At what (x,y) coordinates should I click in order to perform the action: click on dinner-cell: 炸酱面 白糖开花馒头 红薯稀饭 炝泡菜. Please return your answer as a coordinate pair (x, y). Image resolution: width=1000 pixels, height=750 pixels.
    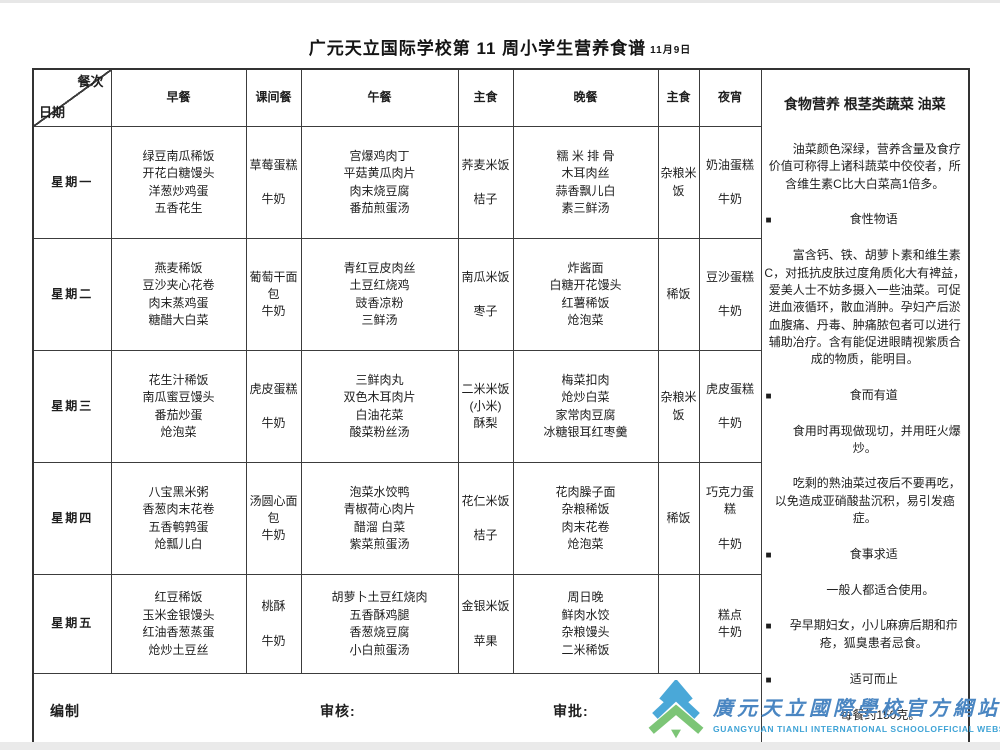
    Looking at the image, I should click on (585, 295).